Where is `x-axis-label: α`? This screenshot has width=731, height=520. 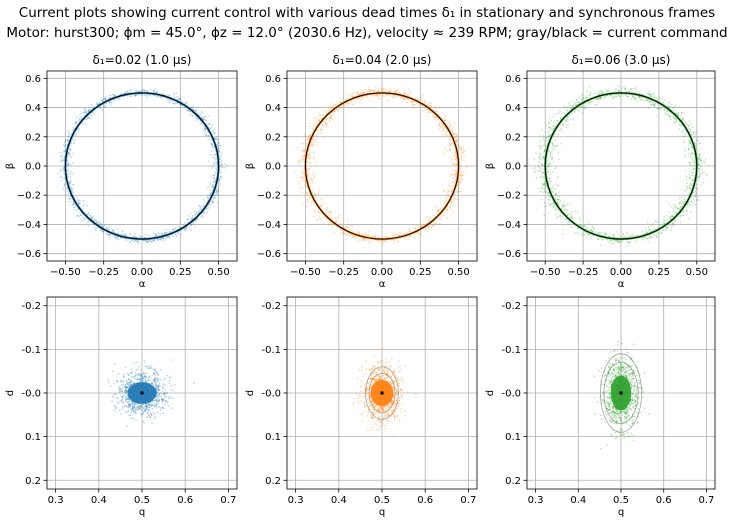
x-axis-label: α is located at coordinates (142, 284).